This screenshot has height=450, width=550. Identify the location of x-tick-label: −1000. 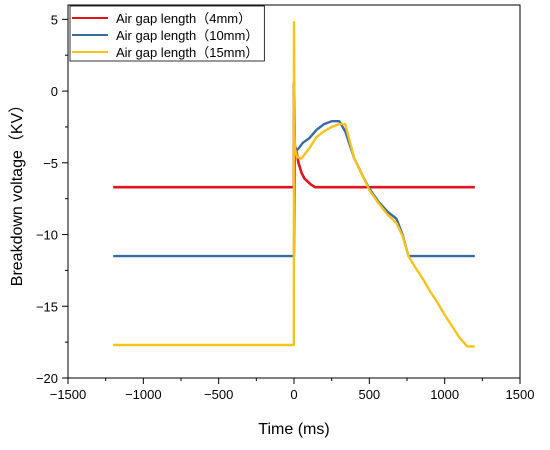
(143, 394).